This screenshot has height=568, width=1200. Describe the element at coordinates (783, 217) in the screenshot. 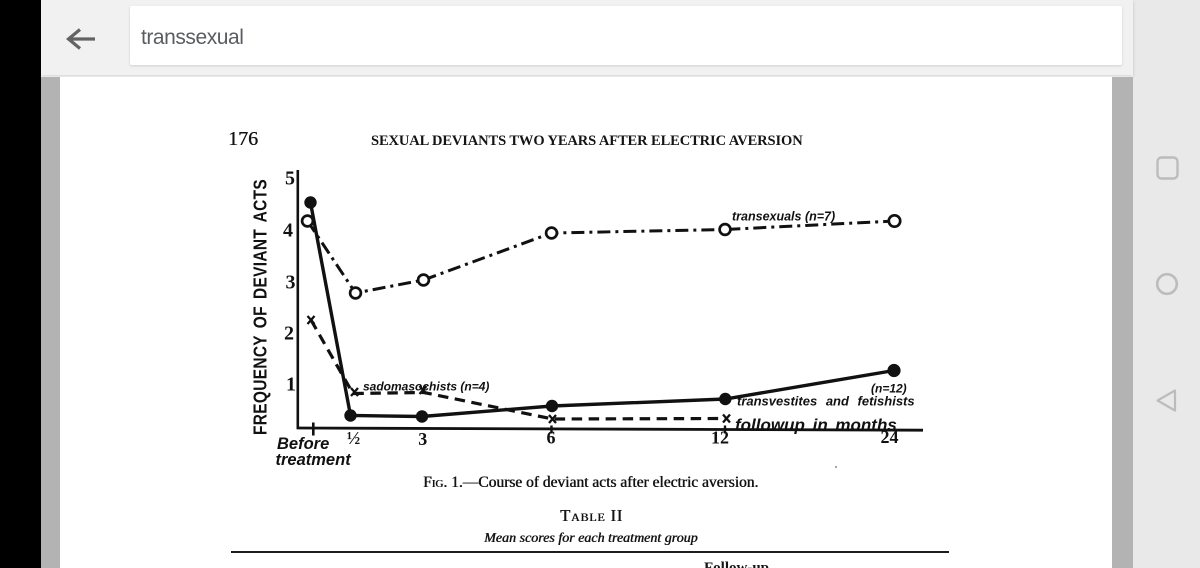

I see `svg-text: transexuals (n=7)` at that location.